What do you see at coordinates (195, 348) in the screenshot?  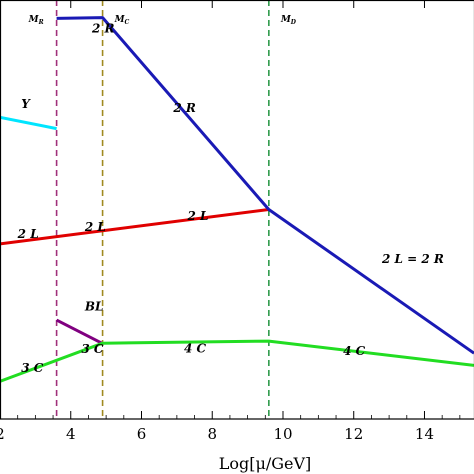 I see `annotation-9: 4 C` at bounding box center [195, 348].